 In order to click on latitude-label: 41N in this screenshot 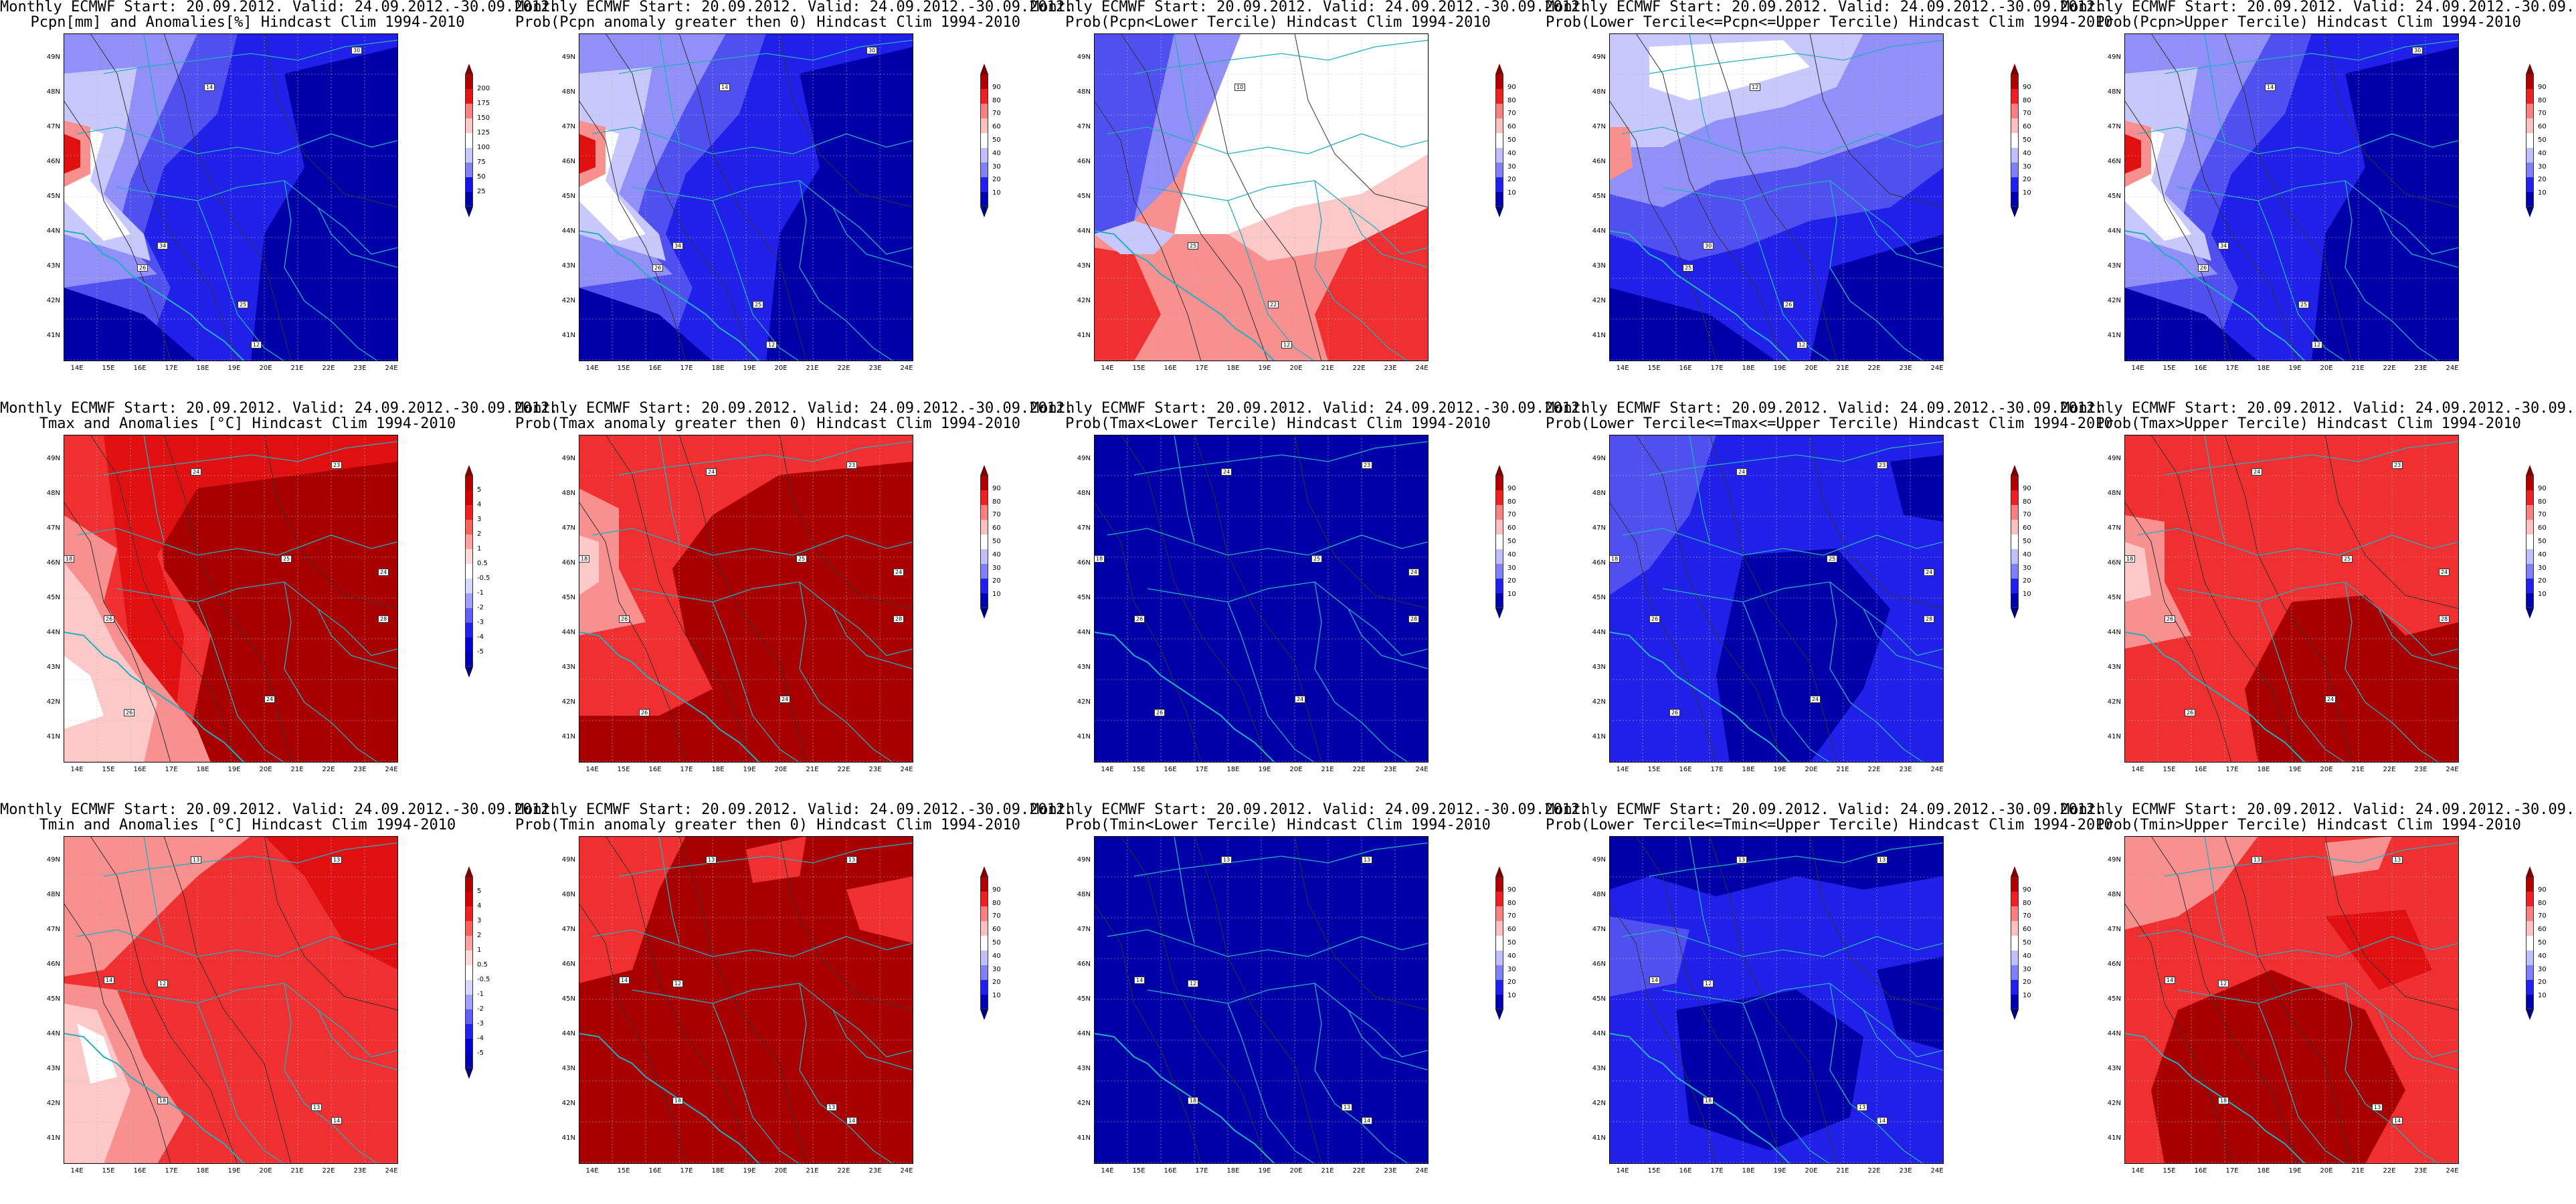, I will do `click(1084, 1138)`.